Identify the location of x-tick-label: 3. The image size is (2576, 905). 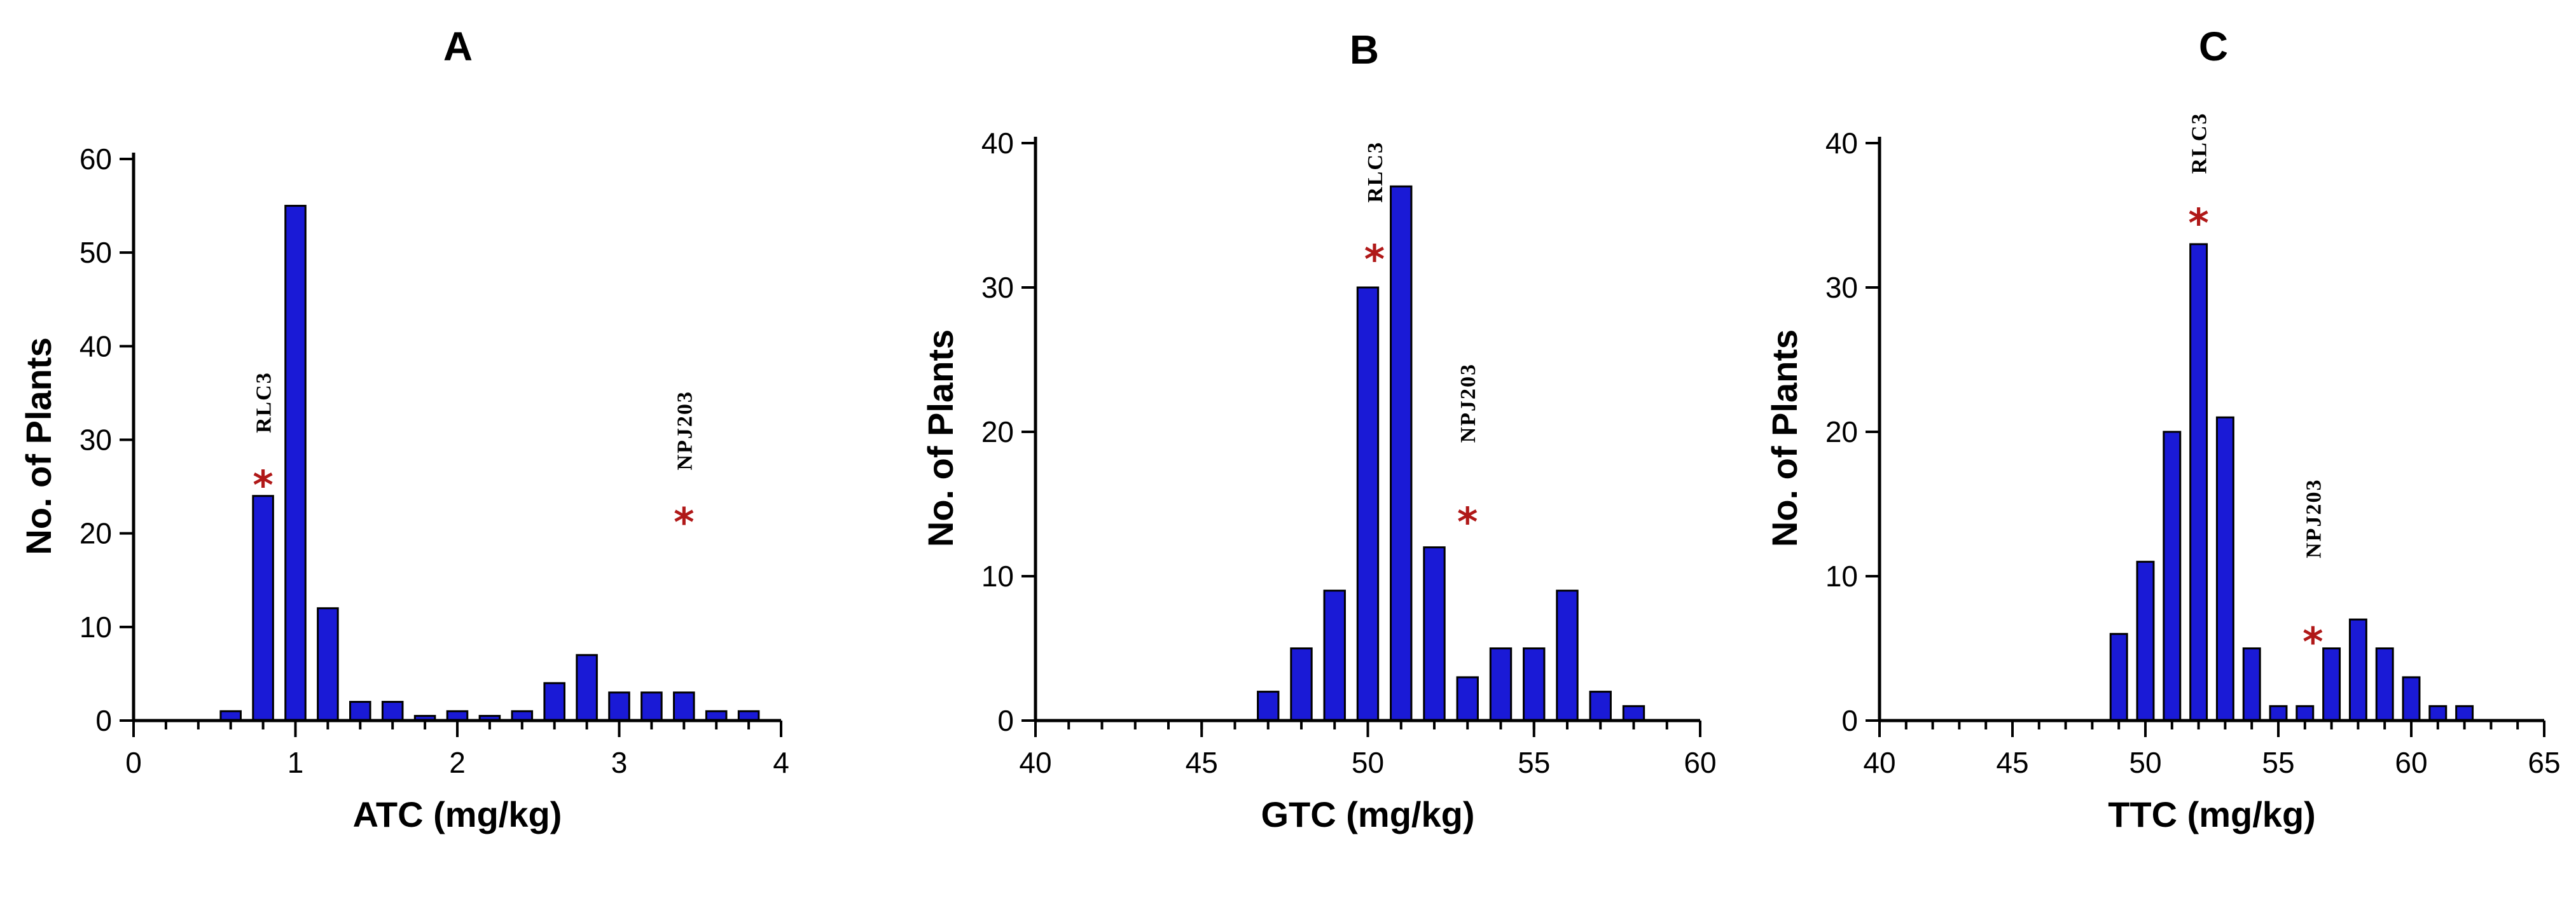
(619, 762).